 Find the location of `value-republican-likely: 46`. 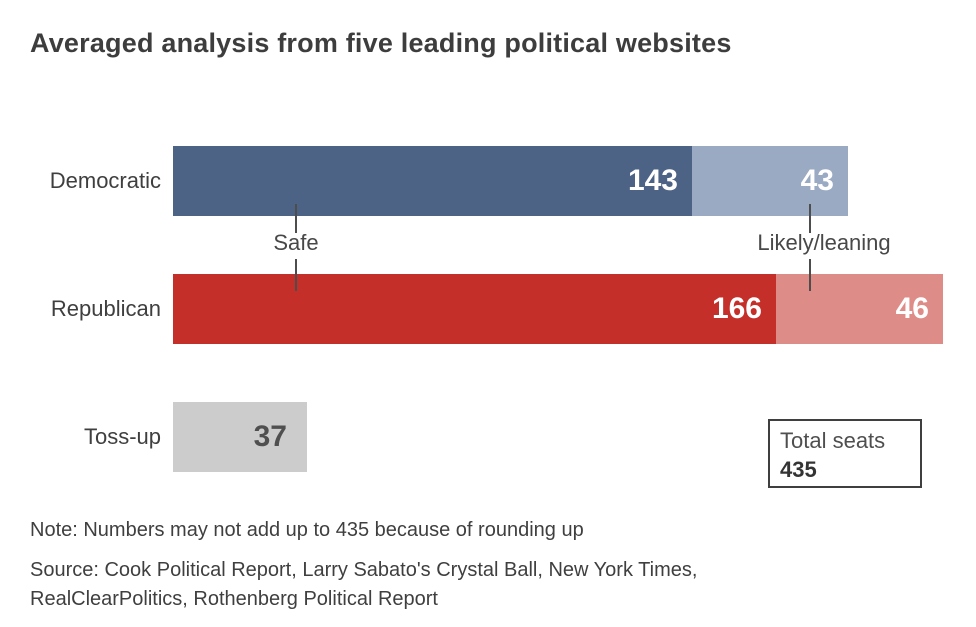

value-republican-likely: 46 is located at coordinates (912, 308).